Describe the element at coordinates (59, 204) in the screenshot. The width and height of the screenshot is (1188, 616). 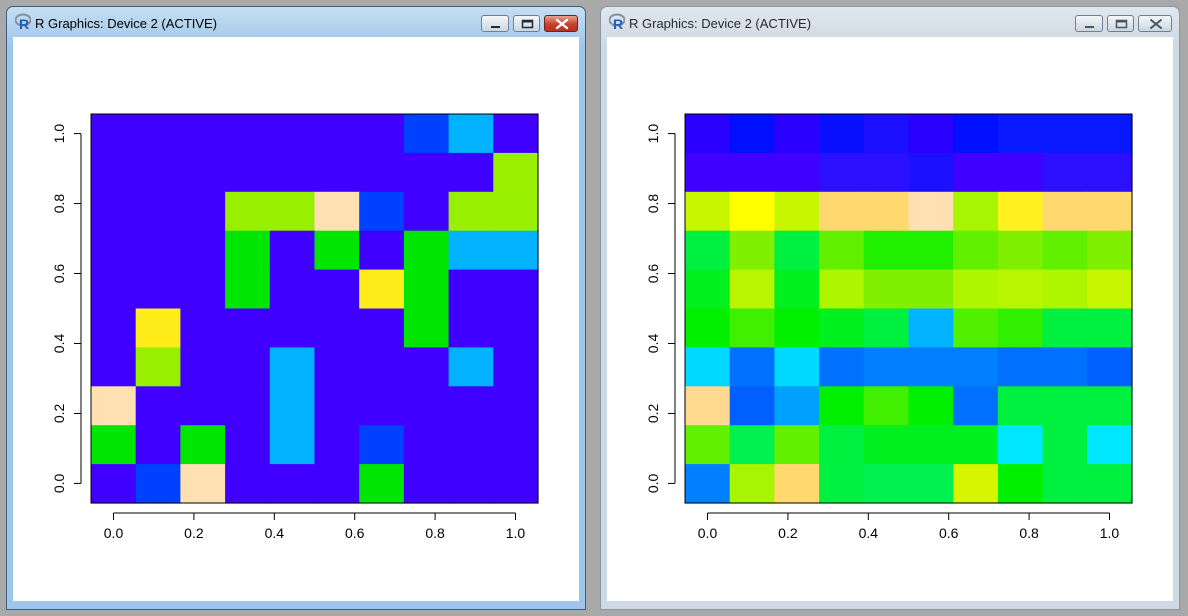
I see `y-tick-label: 0.8` at that location.